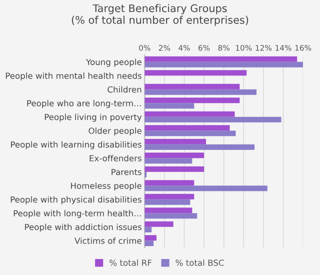 This screenshot has height=275, width=320. What do you see at coordinates (74, 76) in the screenshot?
I see `y-tick-label: People with mental health needs` at bounding box center [74, 76].